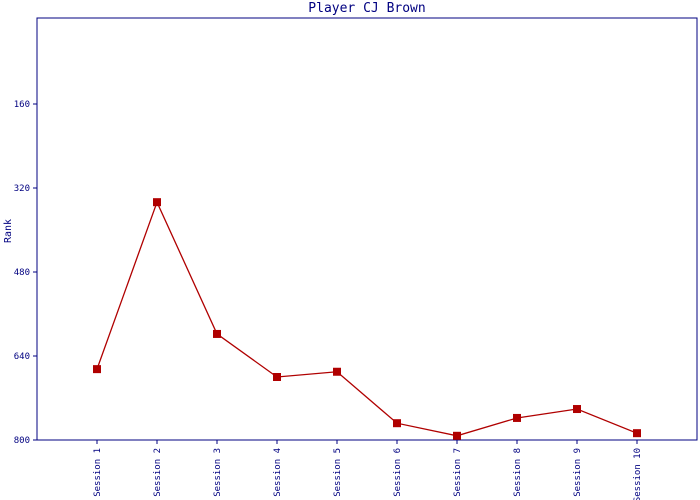 This screenshot has width=700, height=500. Describe the element at coordinates (22, 357) in the screenshot. I see `y-tick-label: 640` at that location.